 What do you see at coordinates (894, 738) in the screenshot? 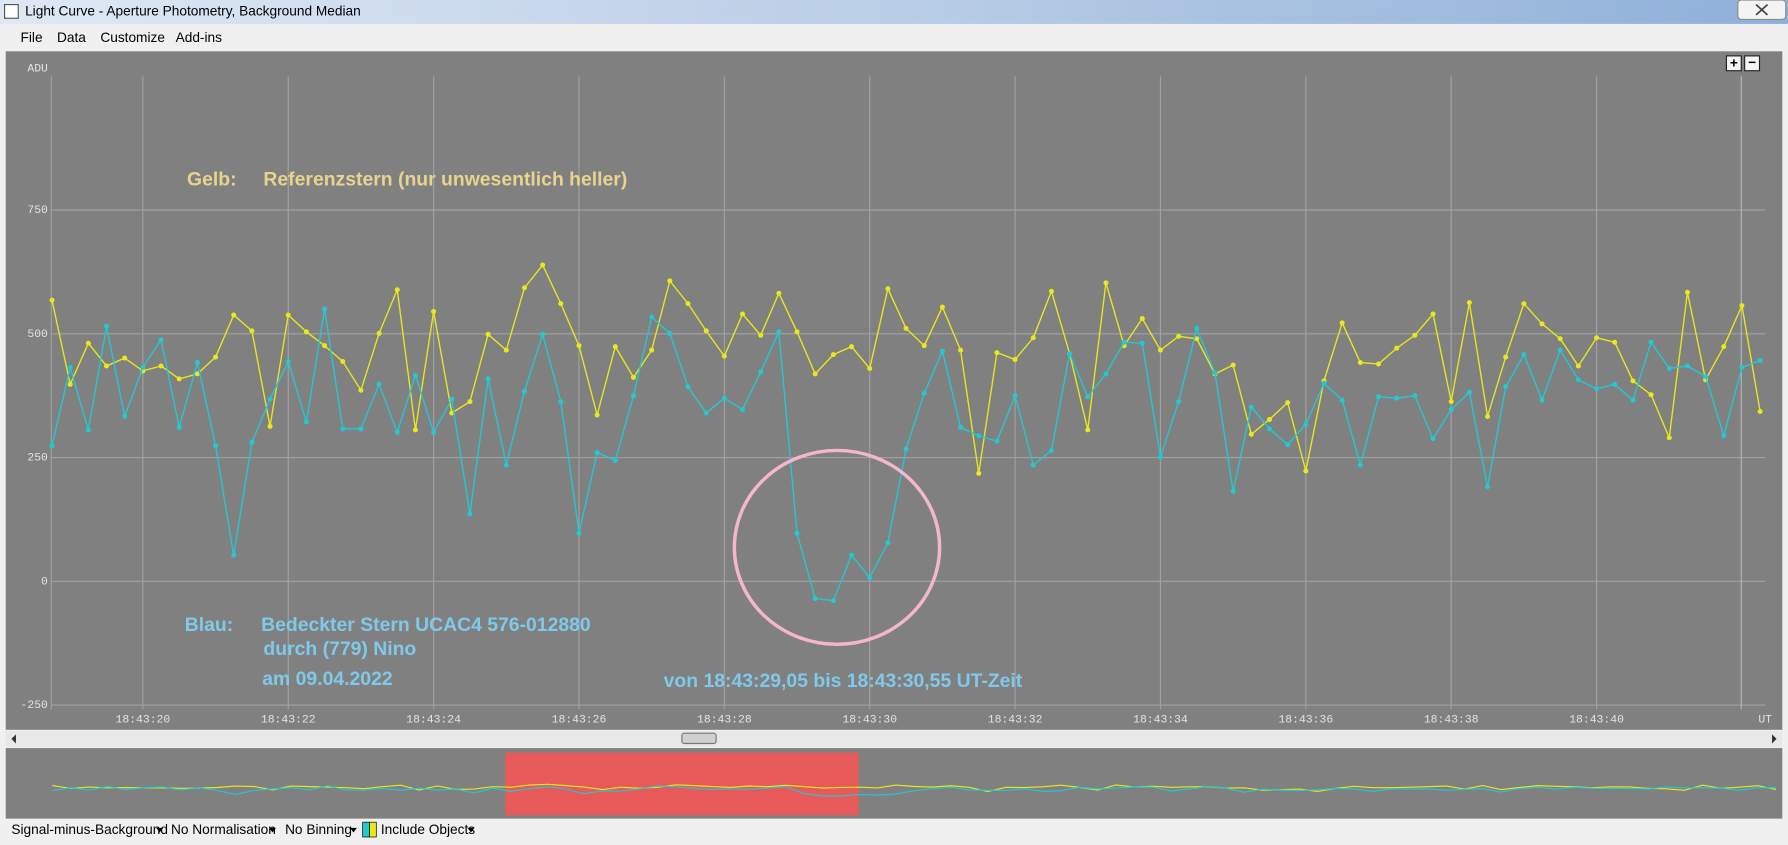
I see `scrollbar` at bounding box center [894, 738].